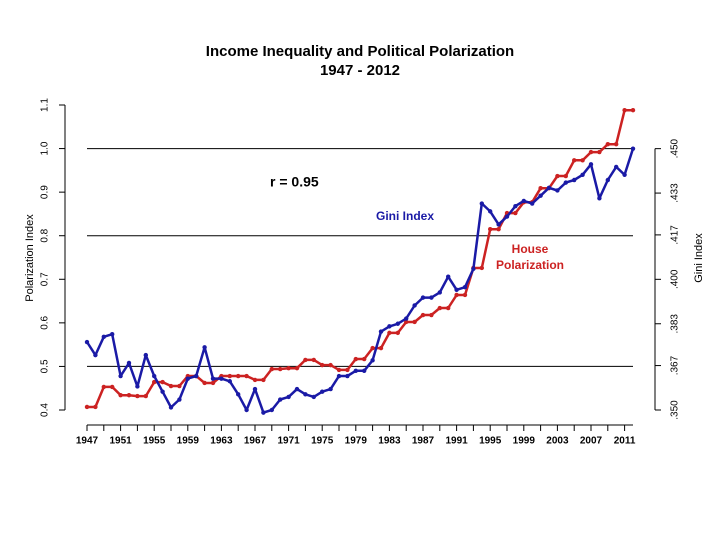 This screenshot has height=540, width=720. What do you see at coordinates (625, 441) in the screenshot?
I see `x-tick-label: 2011` at bounding box center [625, 441].